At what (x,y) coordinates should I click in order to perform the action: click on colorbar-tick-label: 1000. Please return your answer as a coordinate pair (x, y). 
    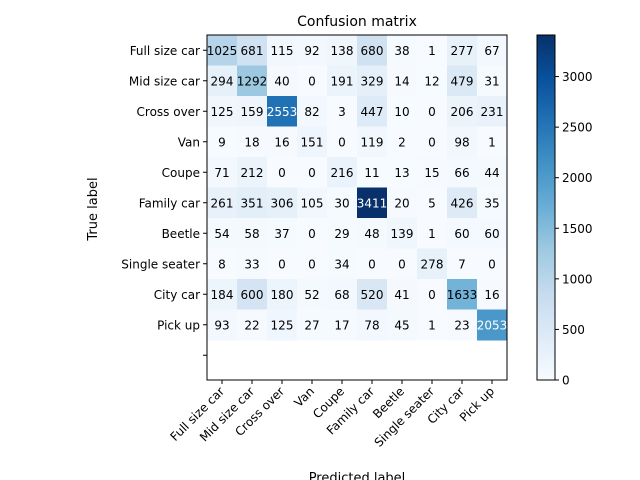
    Looking at the image, I should click on (577, 279).